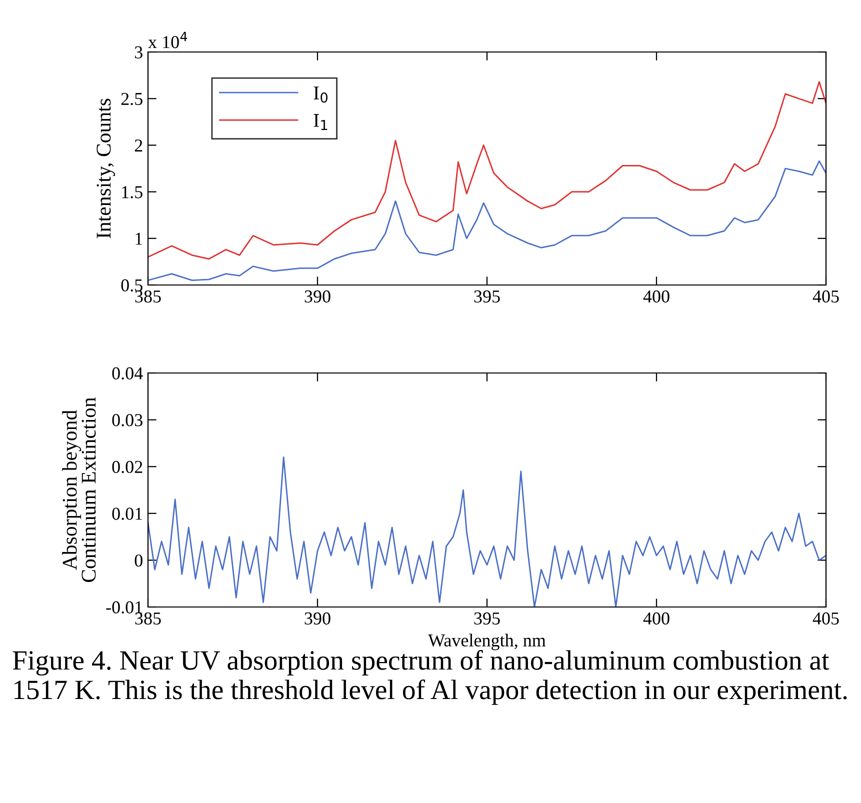 The height and width of the screenshot is (803, 861). What do you see at coordinates (79, 489) in the screenshot?
I see `y-axis-title: Absorption beyond Continuum Extinction` at bounding box center [79, 489].